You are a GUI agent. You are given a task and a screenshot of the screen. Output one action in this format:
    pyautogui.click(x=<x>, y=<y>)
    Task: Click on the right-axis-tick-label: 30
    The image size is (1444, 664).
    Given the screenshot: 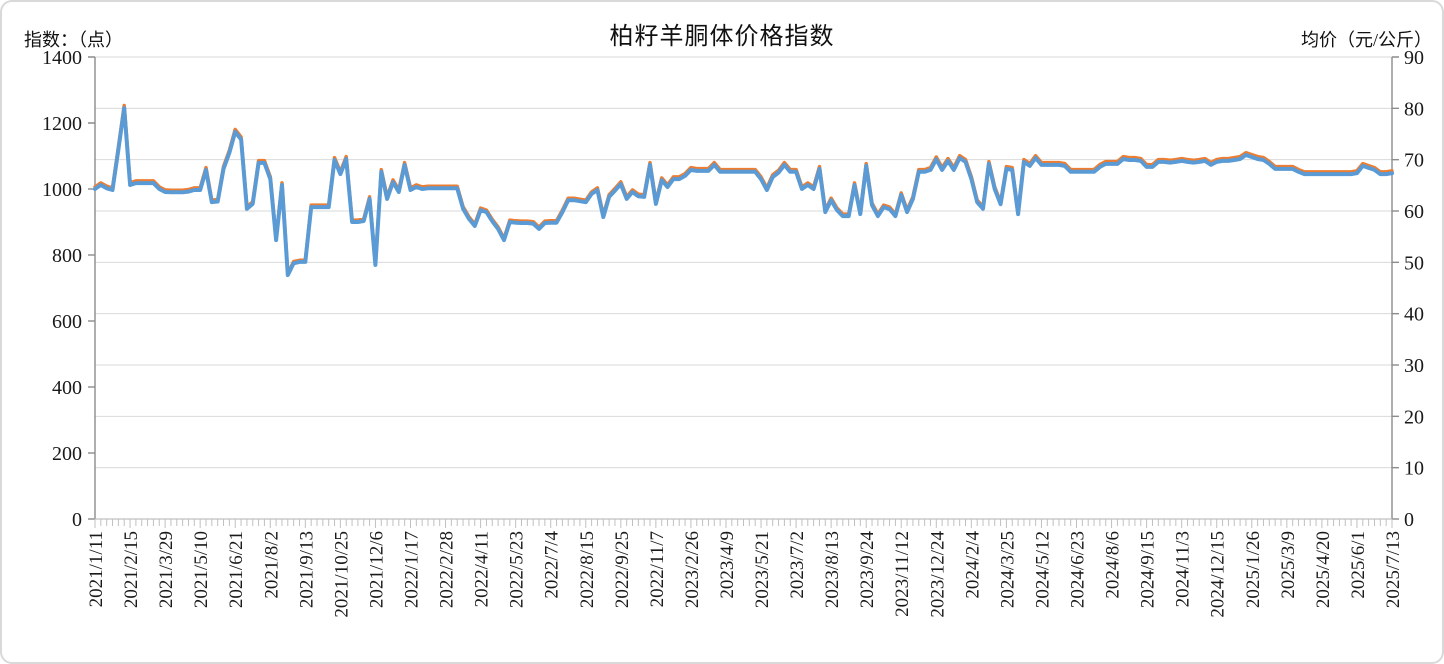 What is the action you would take?
    pyautogui.click(x=1414, y=366)
    